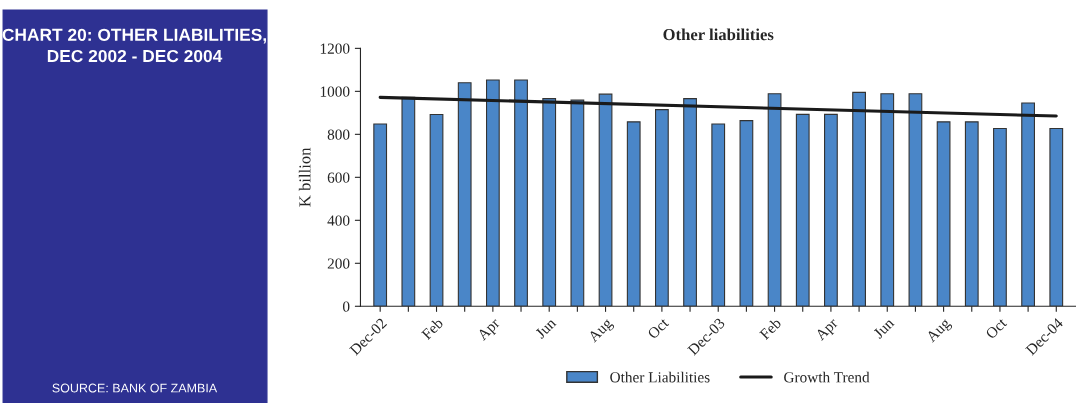 The height and width of the screenshot is (403, 1076). What do you see at coordinates (338, 263) in the screenshot?
I see `y-tick-label: 200` at bounding box center [338, 263].